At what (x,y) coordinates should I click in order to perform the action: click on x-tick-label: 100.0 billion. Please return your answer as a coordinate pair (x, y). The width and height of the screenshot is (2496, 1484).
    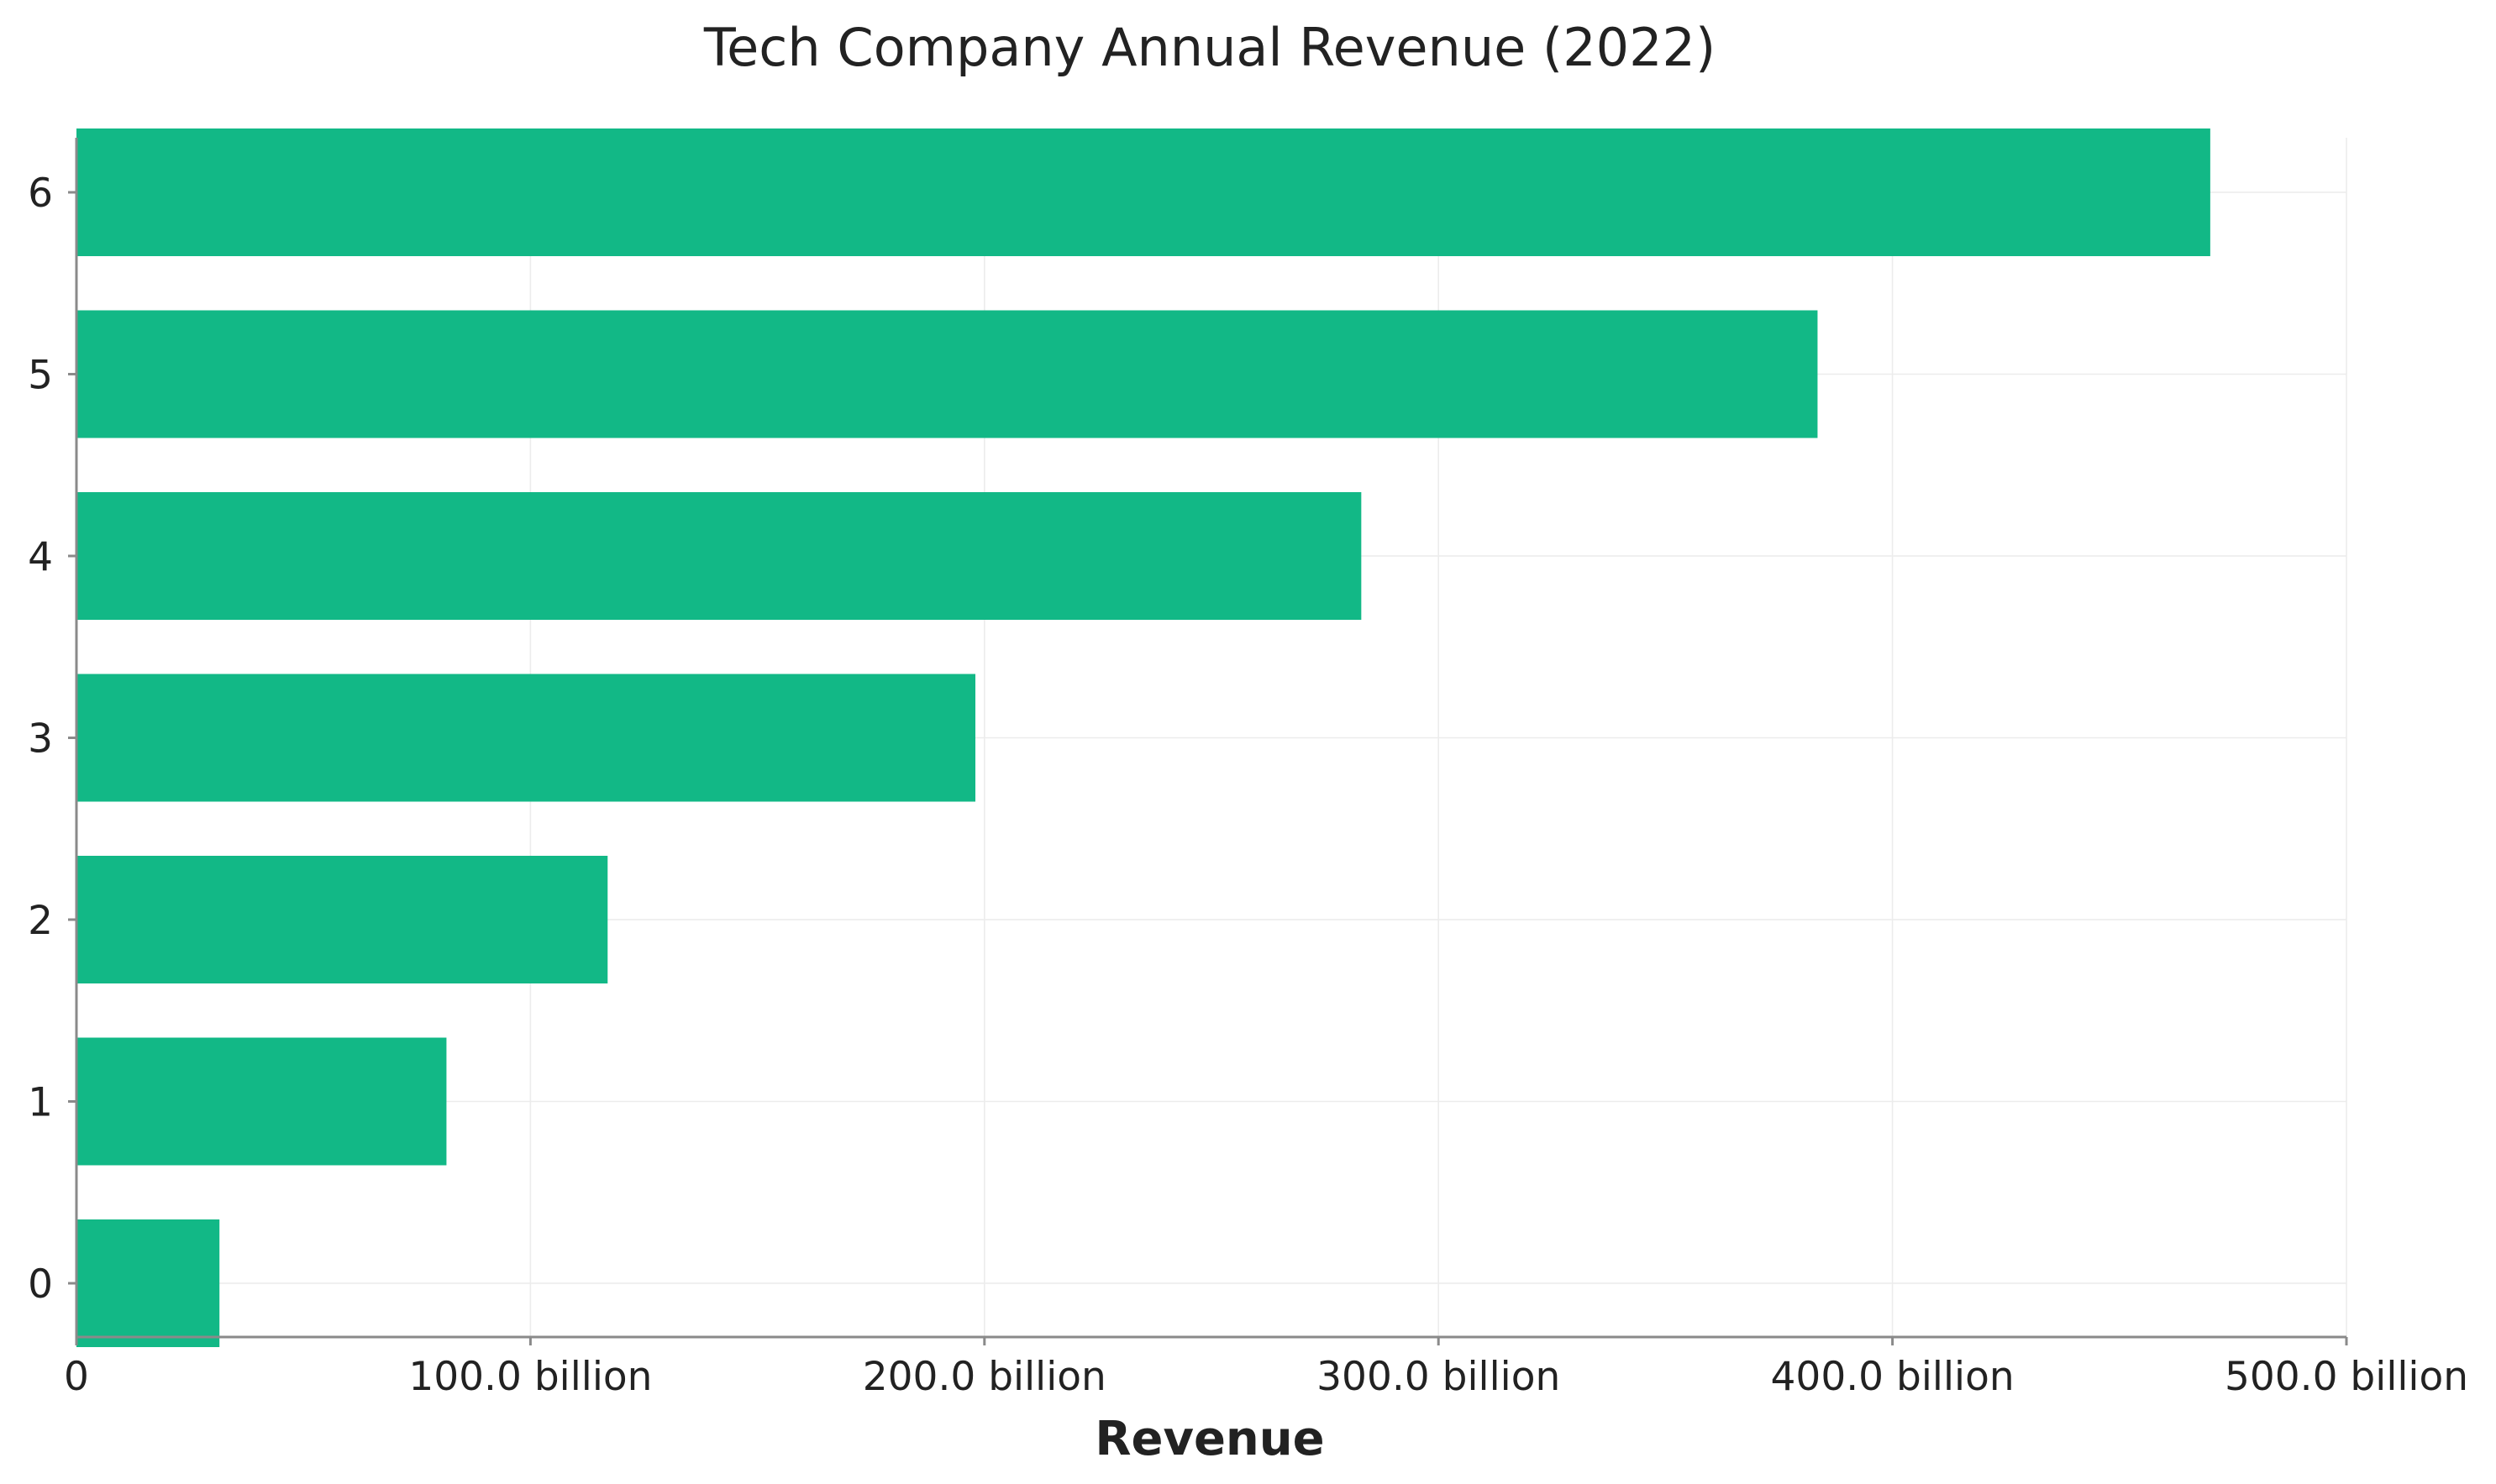
    Looking at the image, I should click on (530, 1377).